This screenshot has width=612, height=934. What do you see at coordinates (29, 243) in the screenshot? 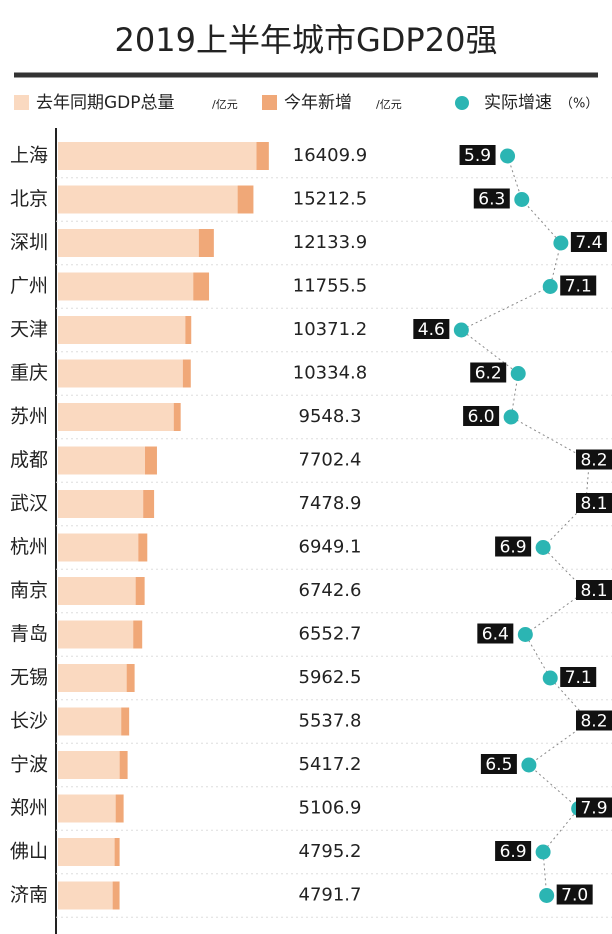
I see `category-label: 深圳` at bounding box center [29, 243].